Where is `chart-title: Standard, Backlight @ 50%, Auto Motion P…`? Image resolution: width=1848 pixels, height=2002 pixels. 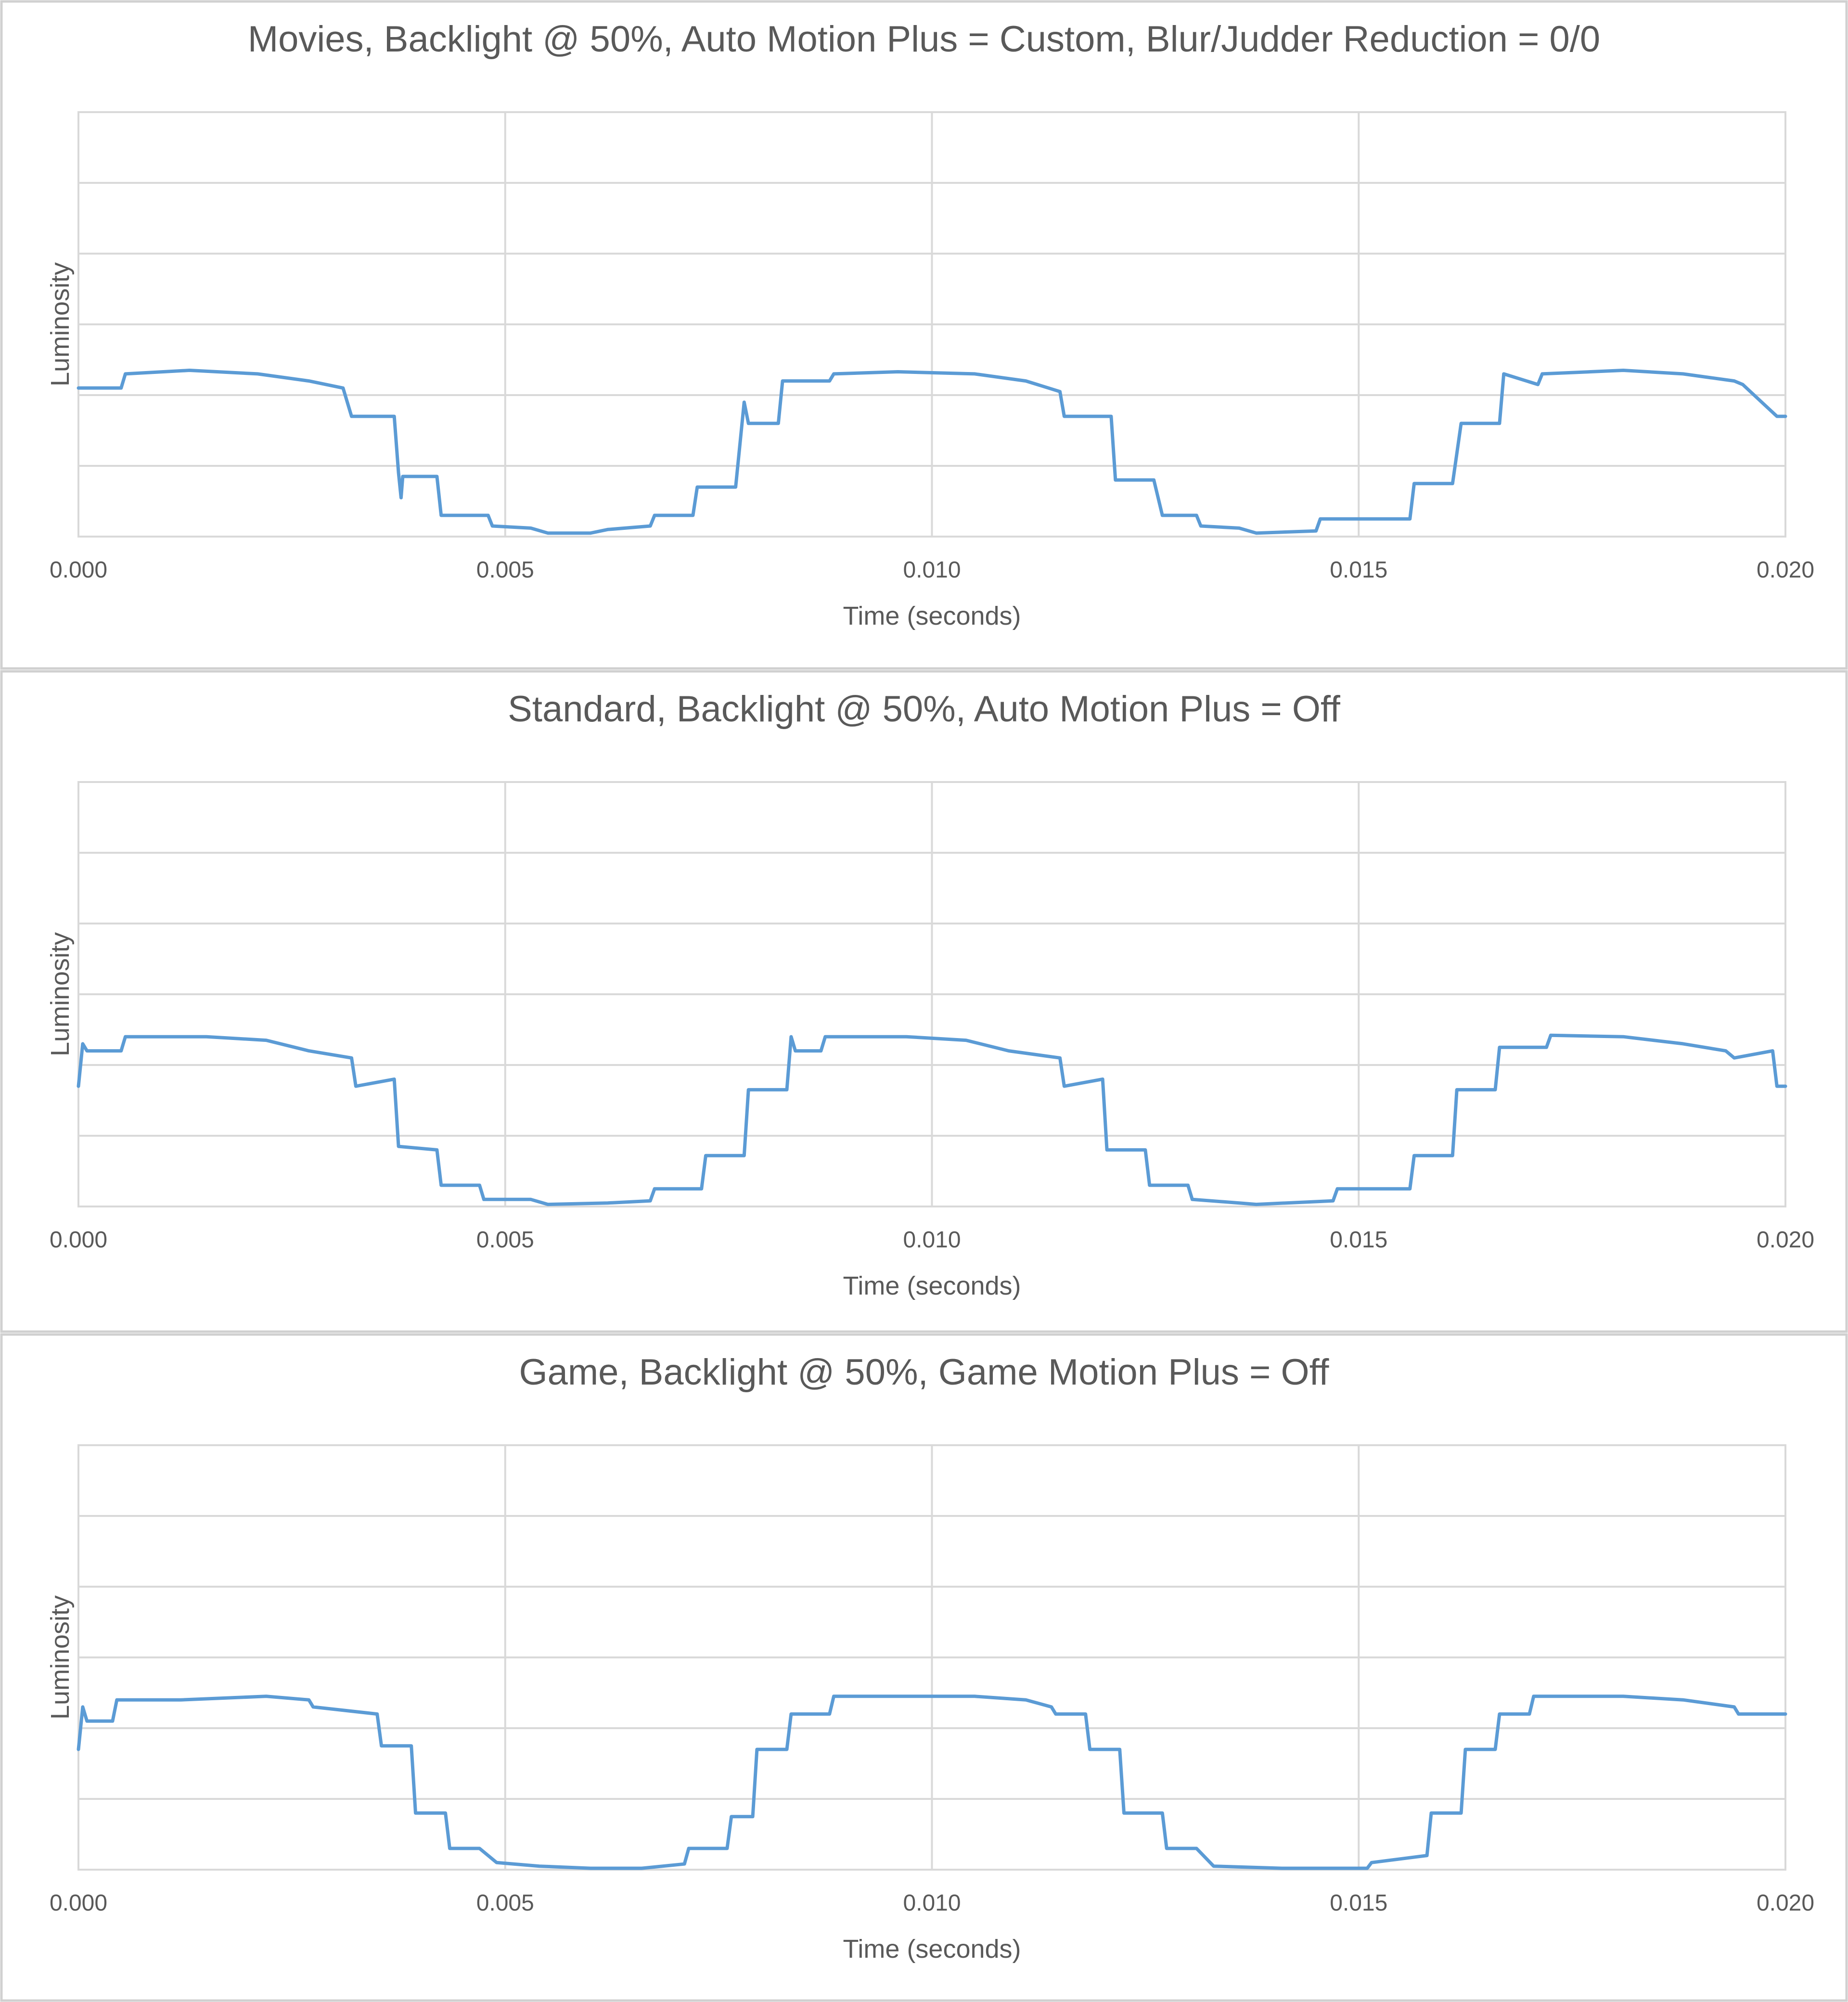
chart-title: Standard, Backlight @ 50%, Auto Motion P… is located at coordinates (924, 709).